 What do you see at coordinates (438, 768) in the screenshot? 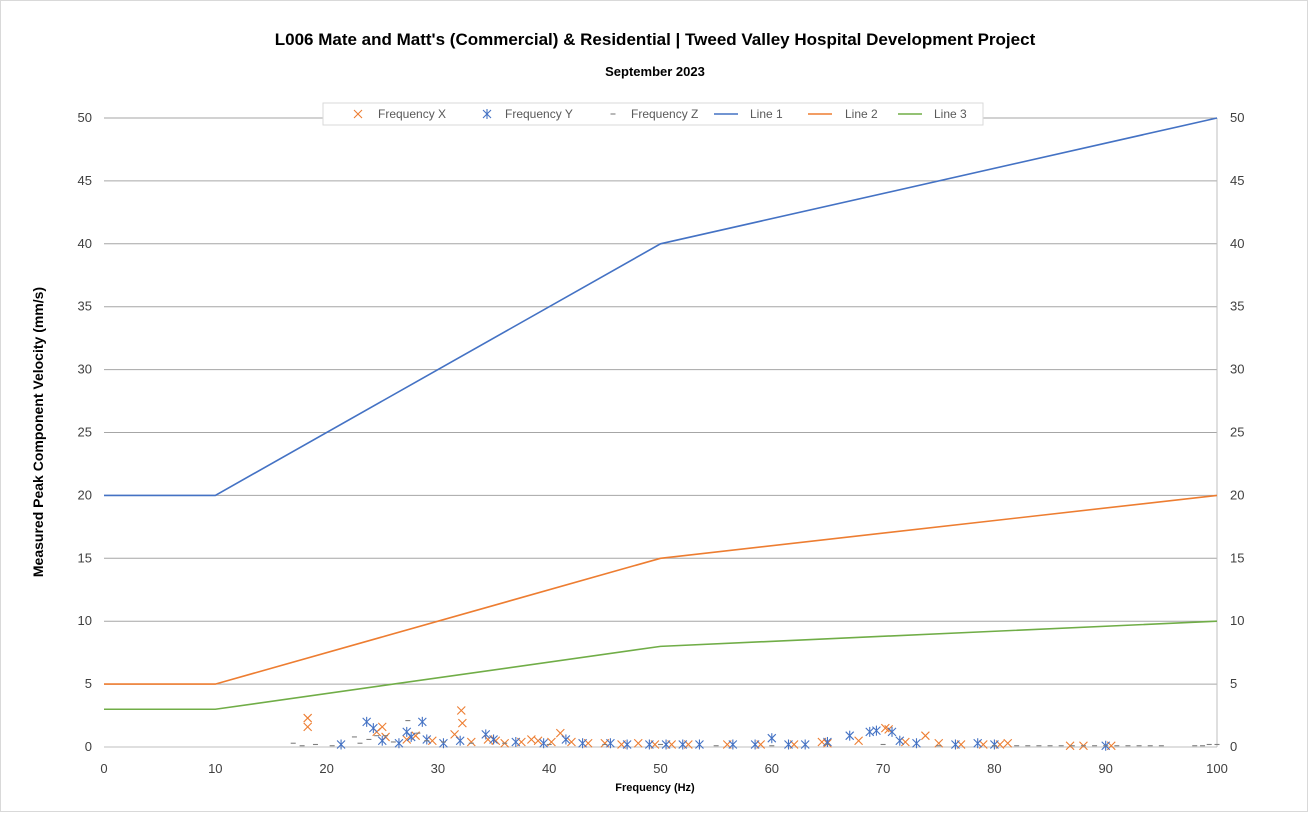
I see `x-tick-label: 30` at bounding box center [438, 768].